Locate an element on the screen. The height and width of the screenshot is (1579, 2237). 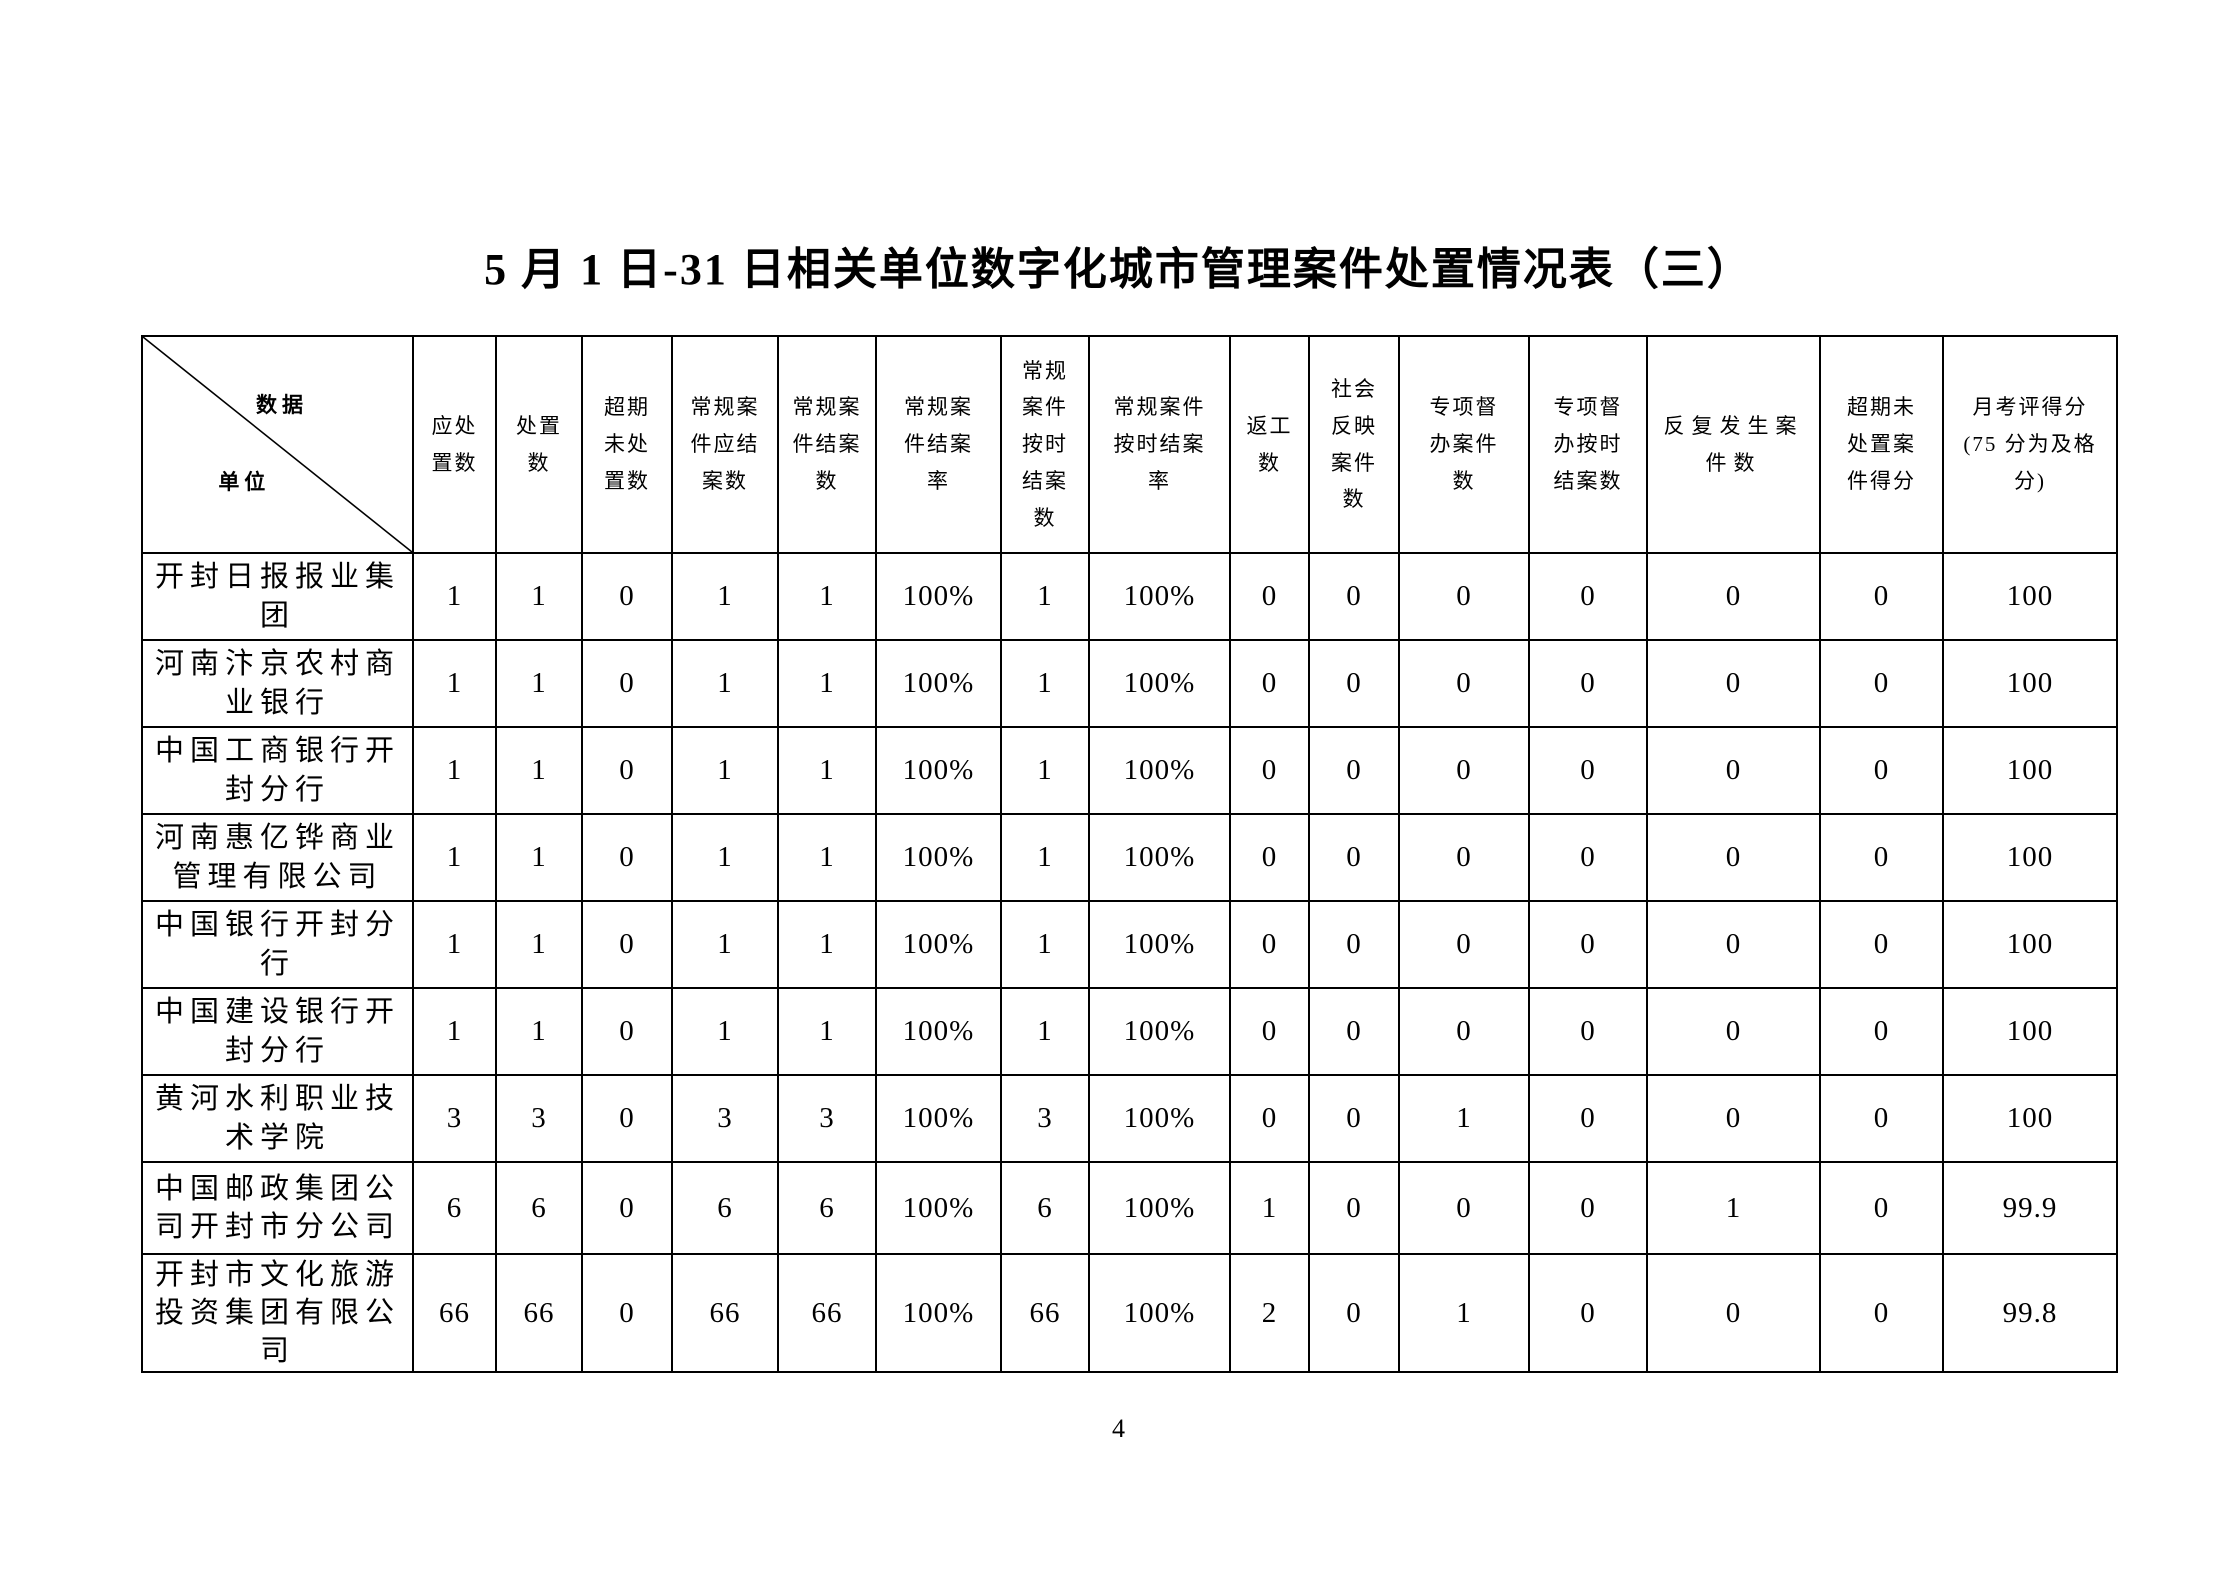
column-header: 常规 案件 按时 结案 数 is located at coordinates (1045, 444).